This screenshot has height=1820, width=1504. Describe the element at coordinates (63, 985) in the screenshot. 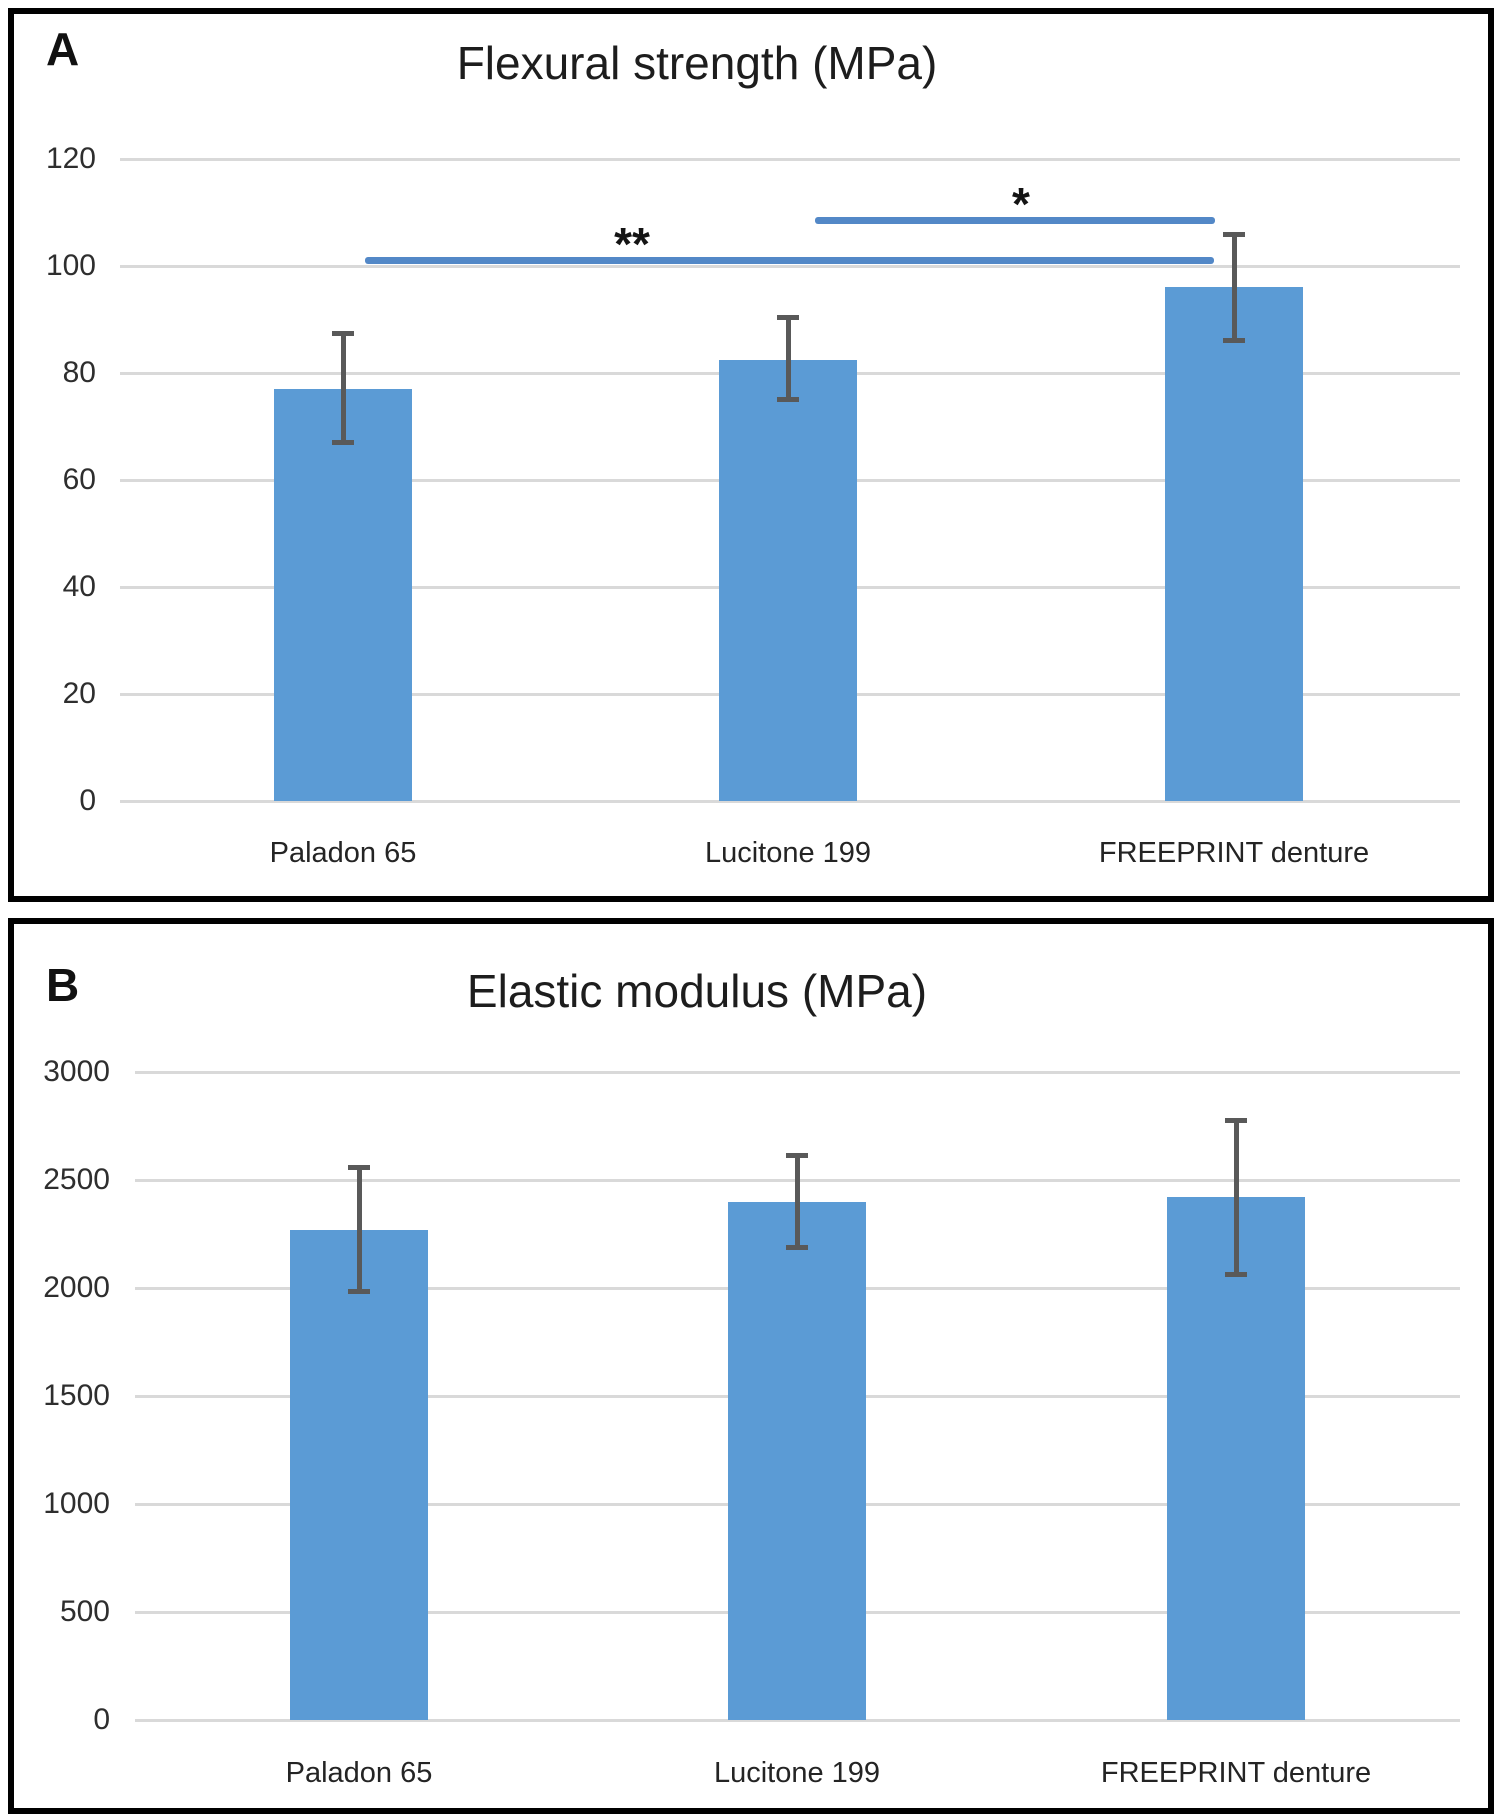

I see `panel-b-letter: B` at that location.